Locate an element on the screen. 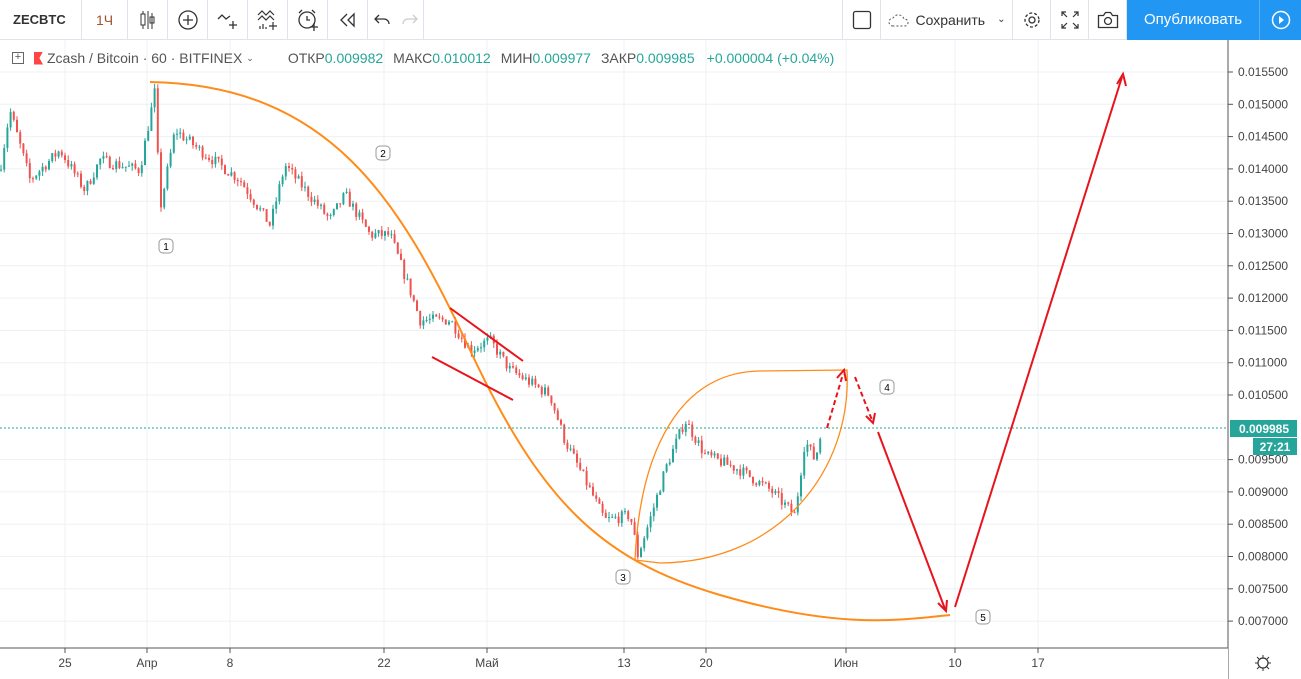 The height and width of the screenshot is (679, 1301). time-tick-label: 13 is located at coordinates (624, 663).